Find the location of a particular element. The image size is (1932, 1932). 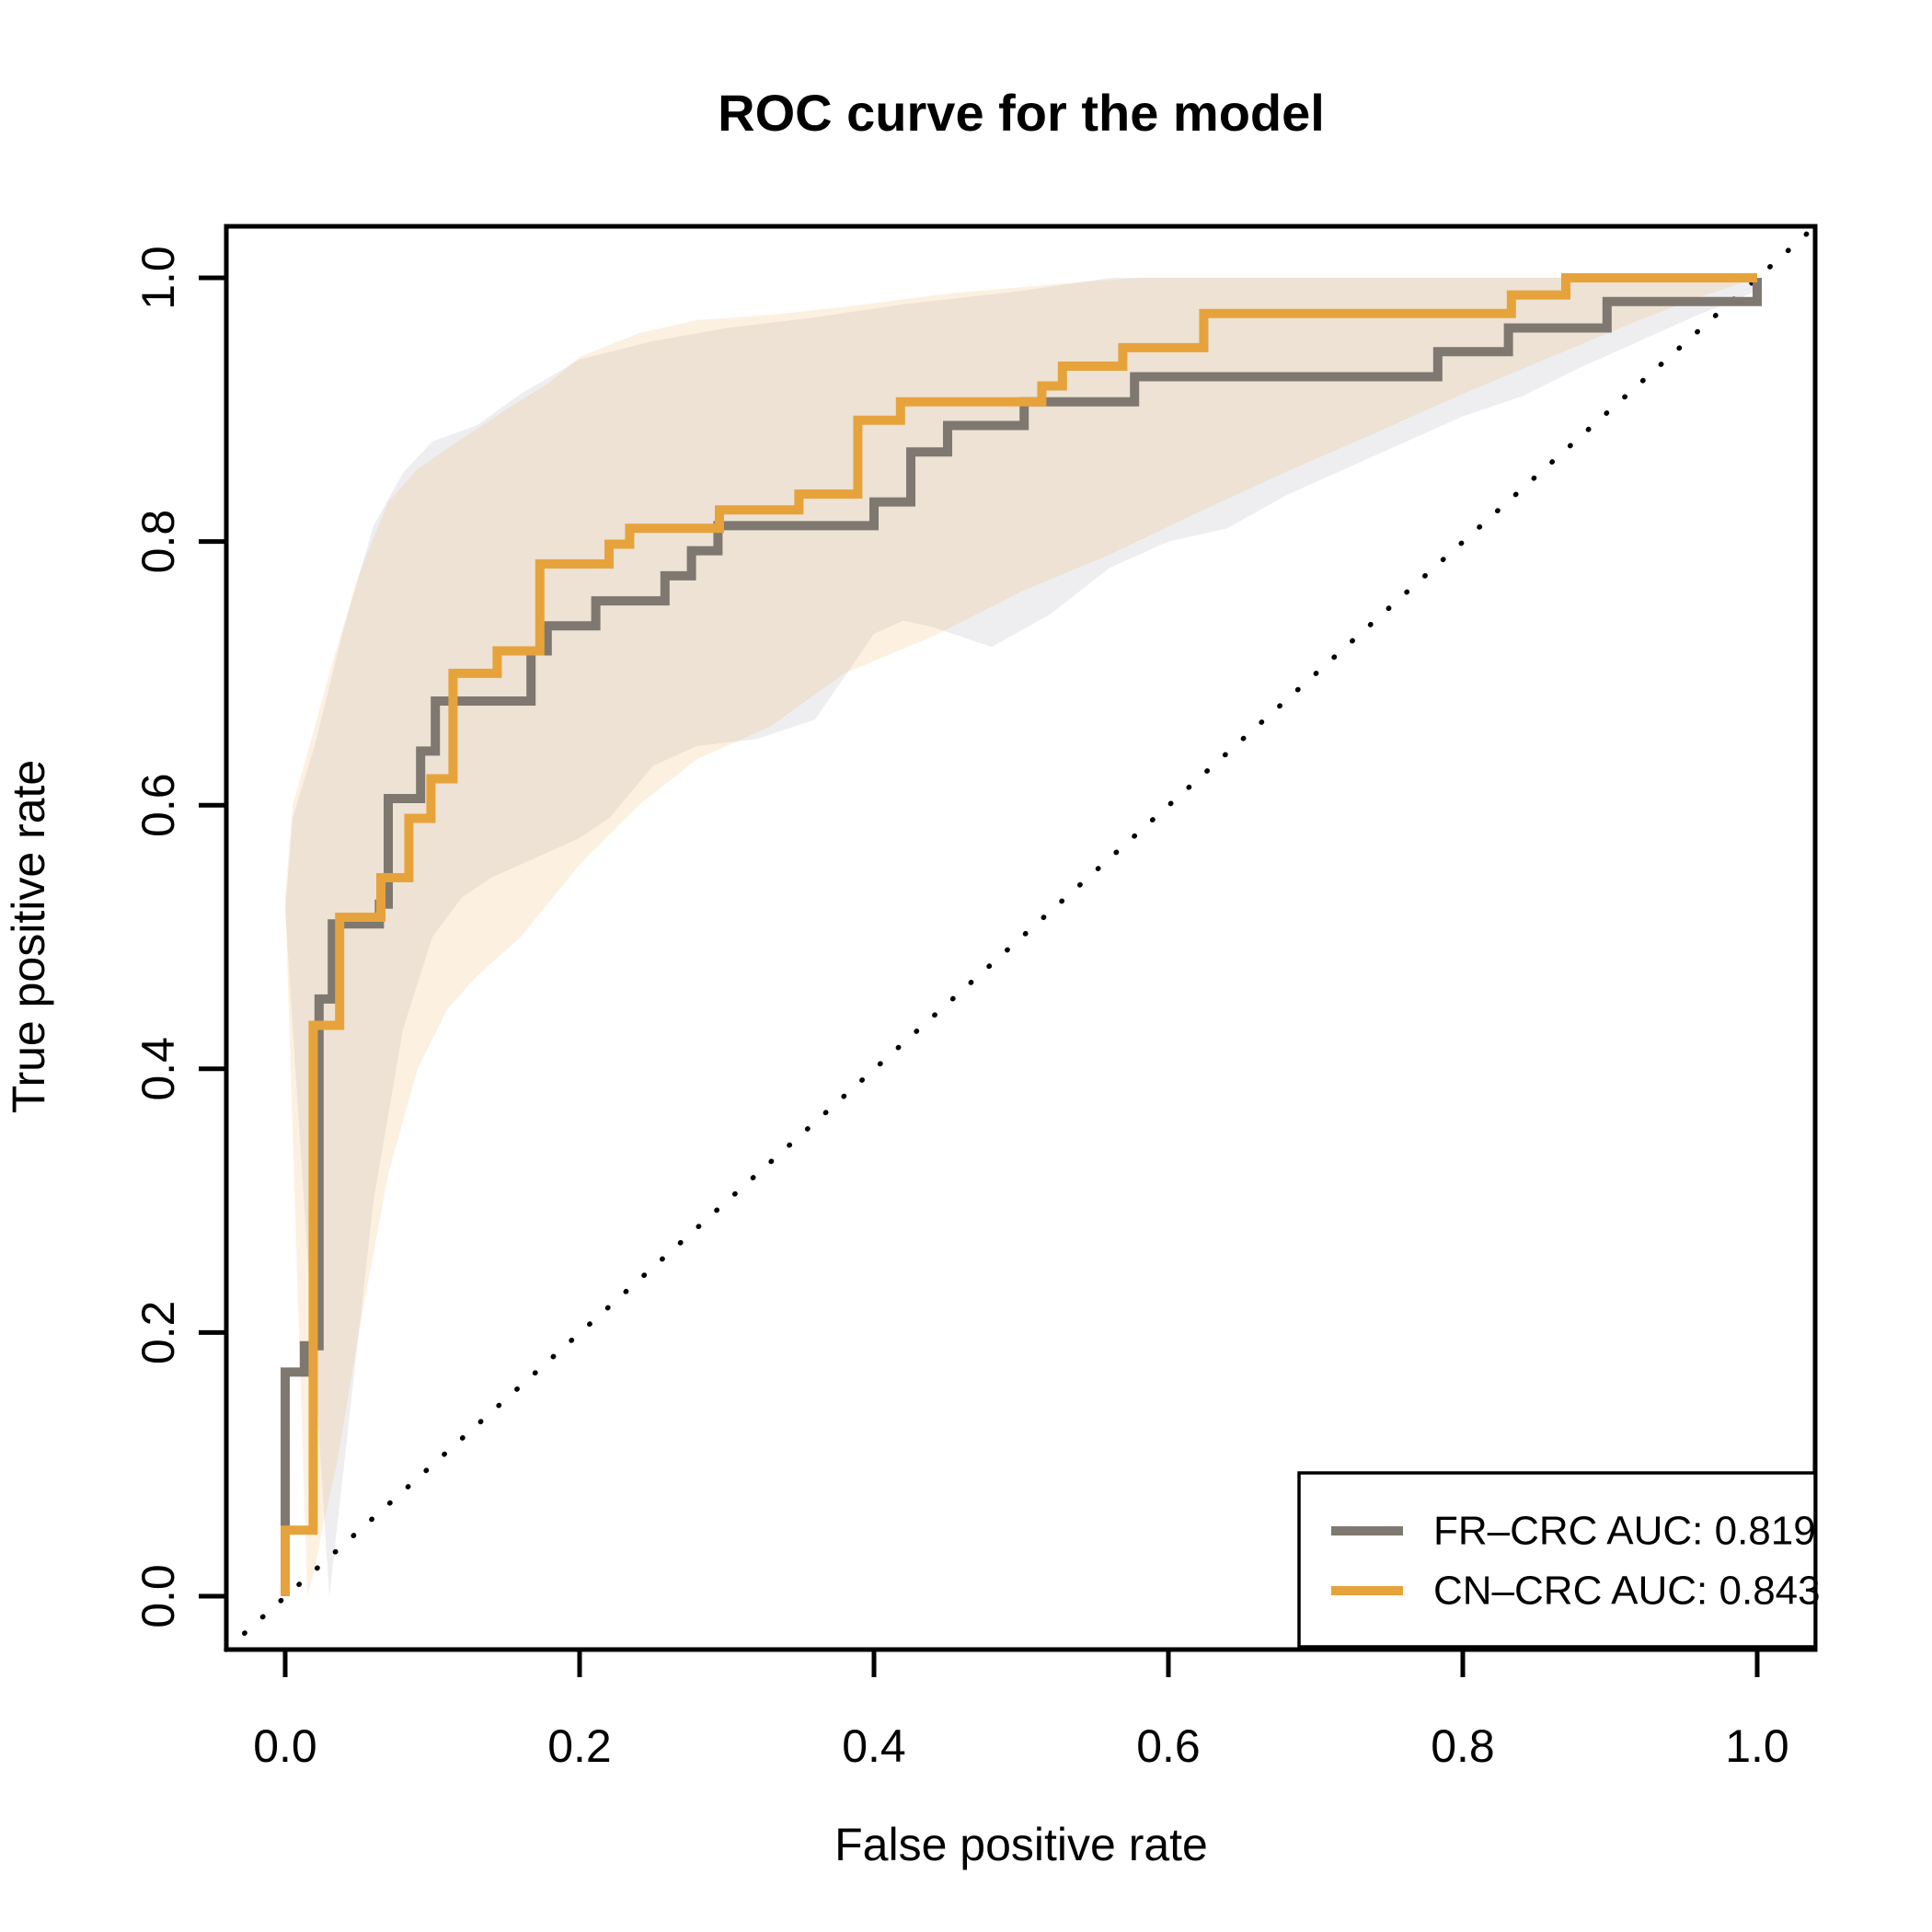

y-axis-label: True positive rate is located at coordinates (28, 936).